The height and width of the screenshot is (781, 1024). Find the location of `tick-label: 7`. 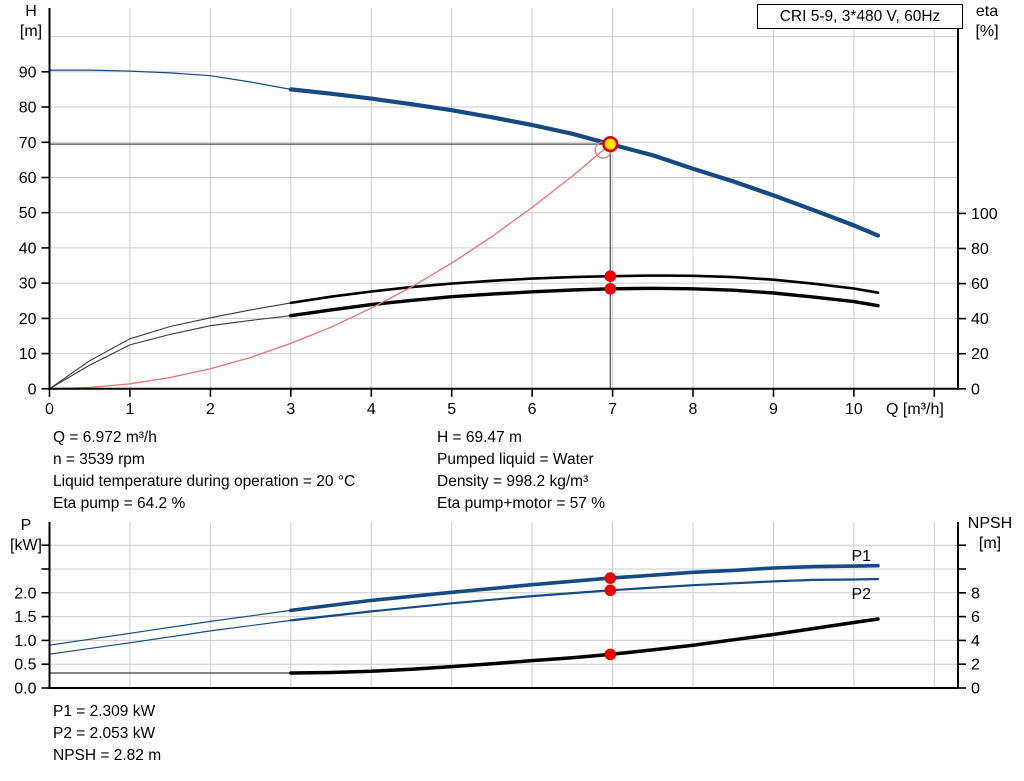

tick-label: 7 is located at coordinates (612, 409).